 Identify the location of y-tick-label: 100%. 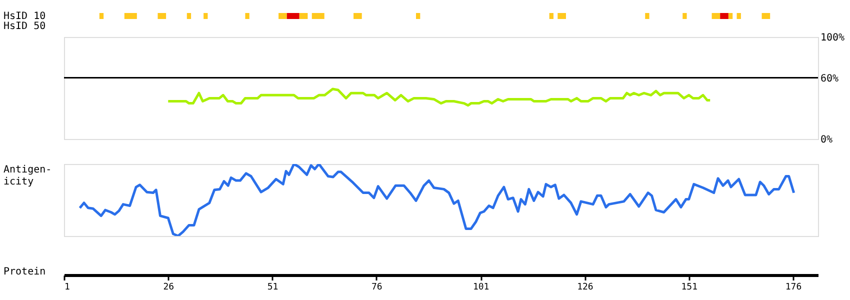
(832, 38).